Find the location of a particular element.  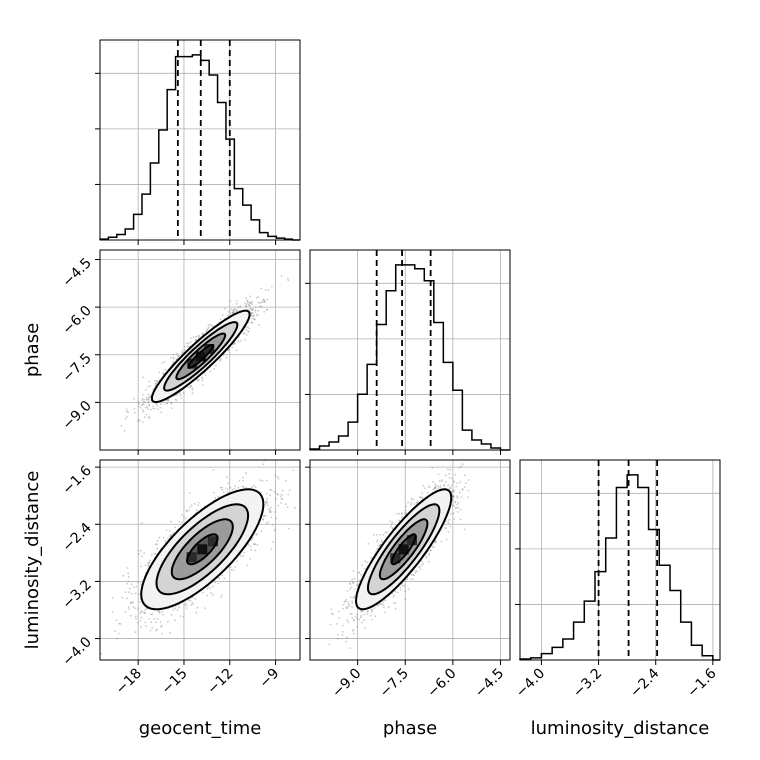

contour-line is located at coordinates (200, 356).